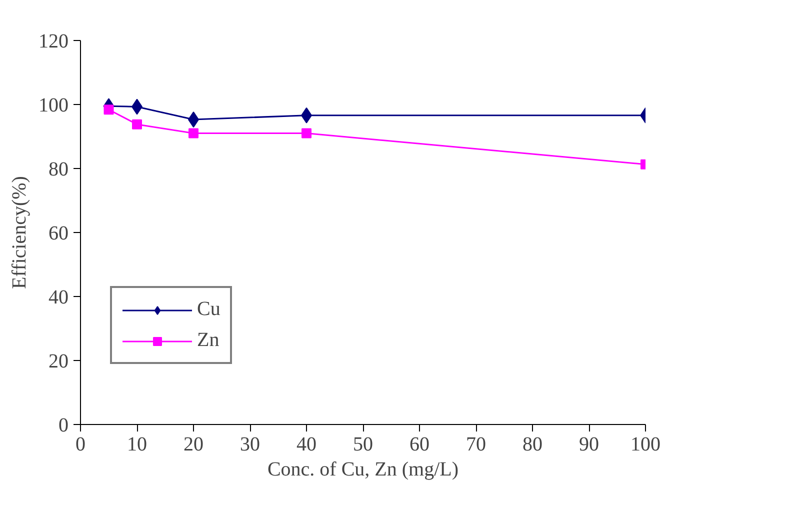 This screenshot has width=793, height=522. What do you see at coordinates (58, 169) in the screenshot?
I see `y-tick-label: 80` at bounding box center [58, 169].